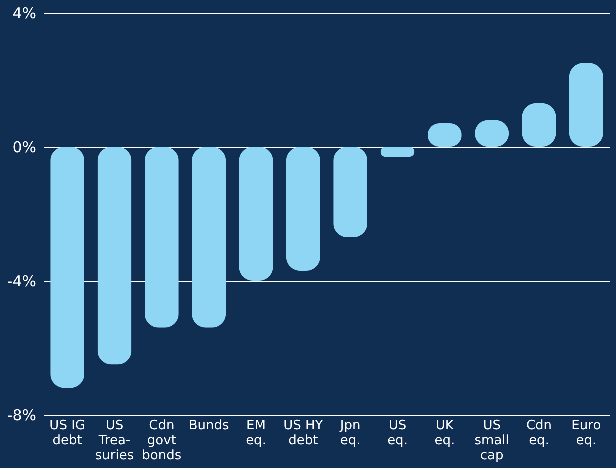 The image size is (616, 468). What do you see at coordinates (492, 441) in the screenshot?
I see `x-tick-label: US small cap` at bounding box center [492, 441].